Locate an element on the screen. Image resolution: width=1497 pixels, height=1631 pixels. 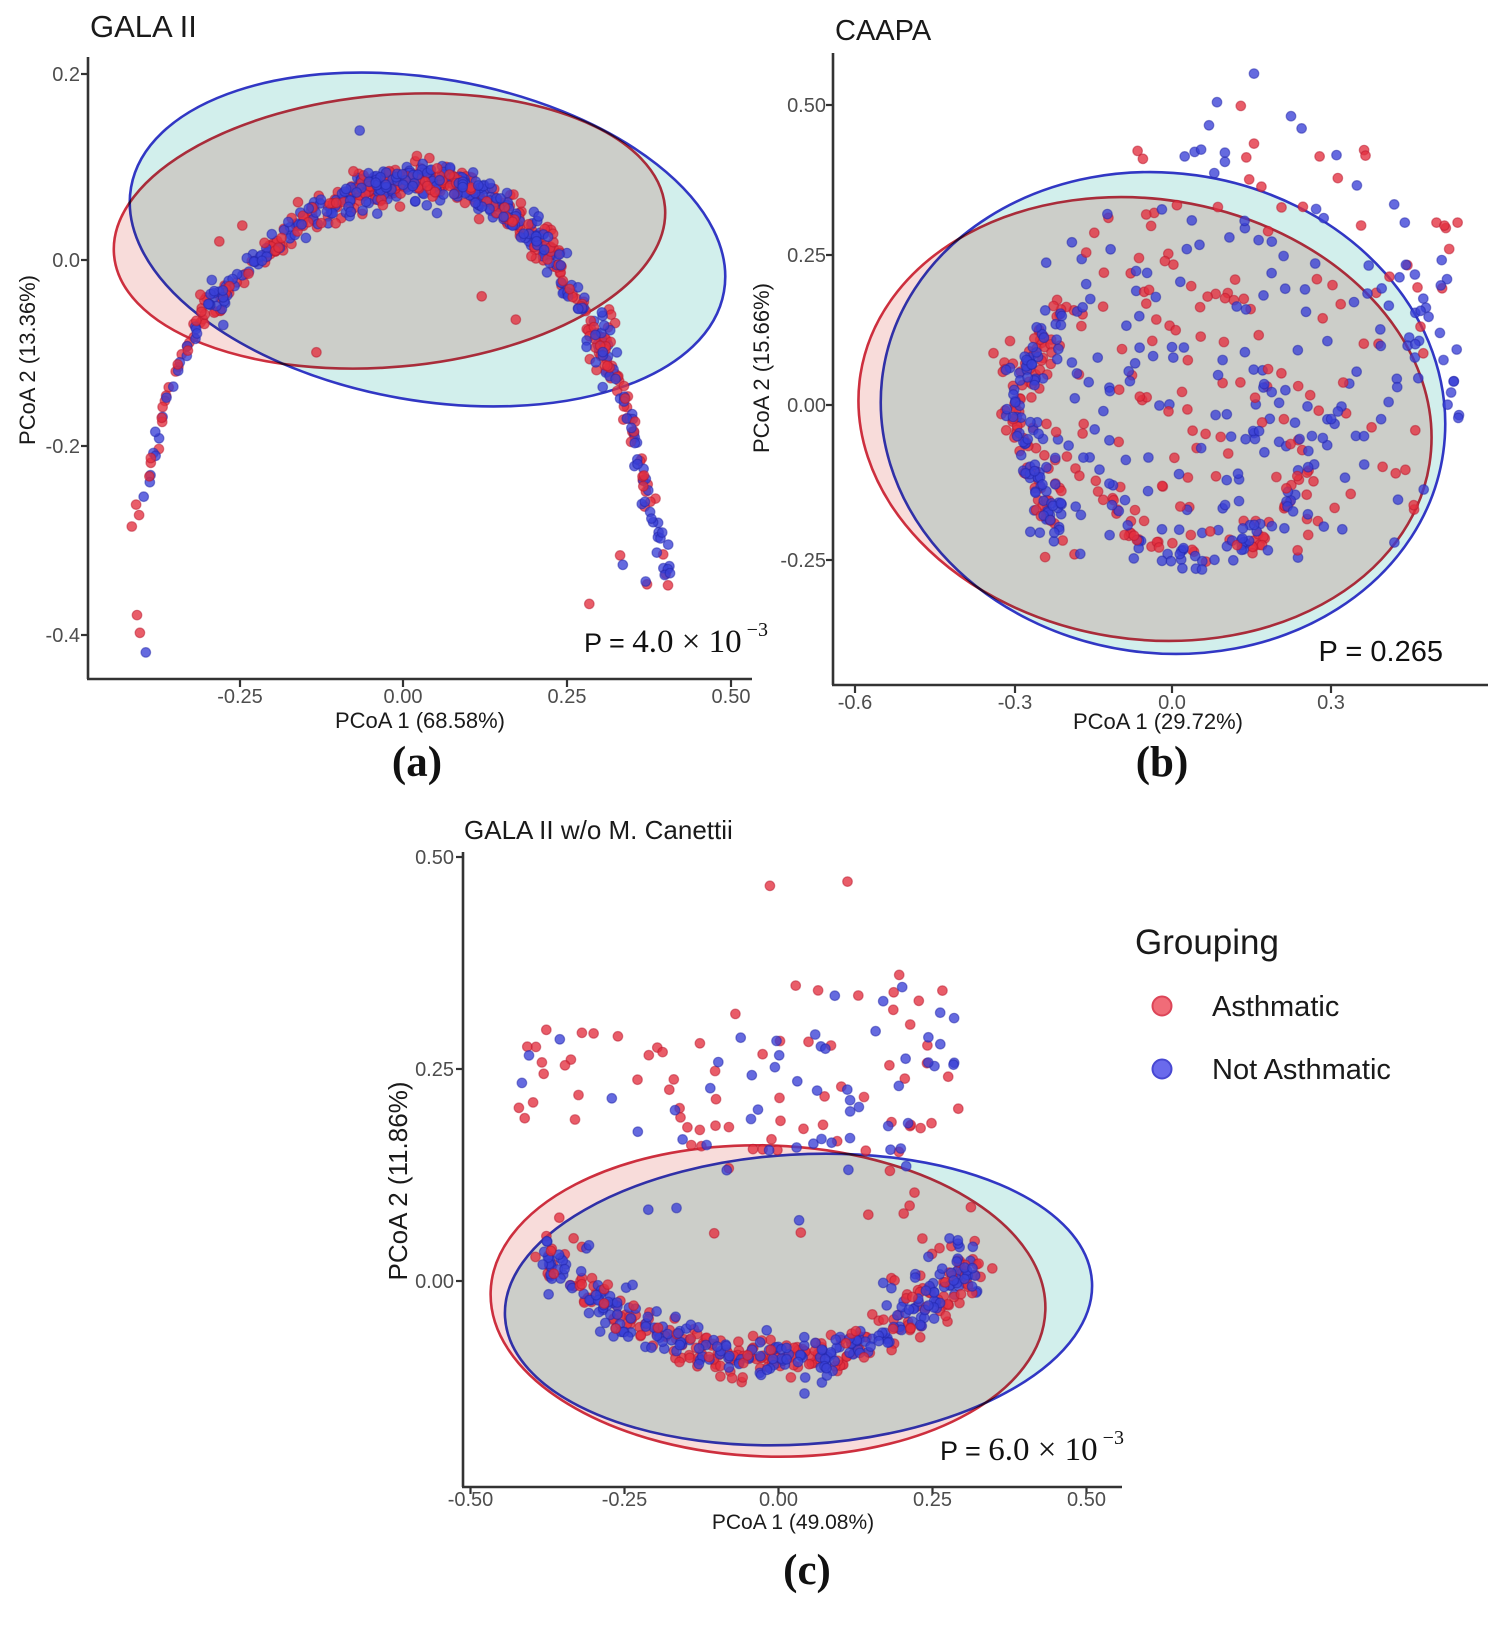
svg-text: -0.2 is located at coordinates (63, 447).